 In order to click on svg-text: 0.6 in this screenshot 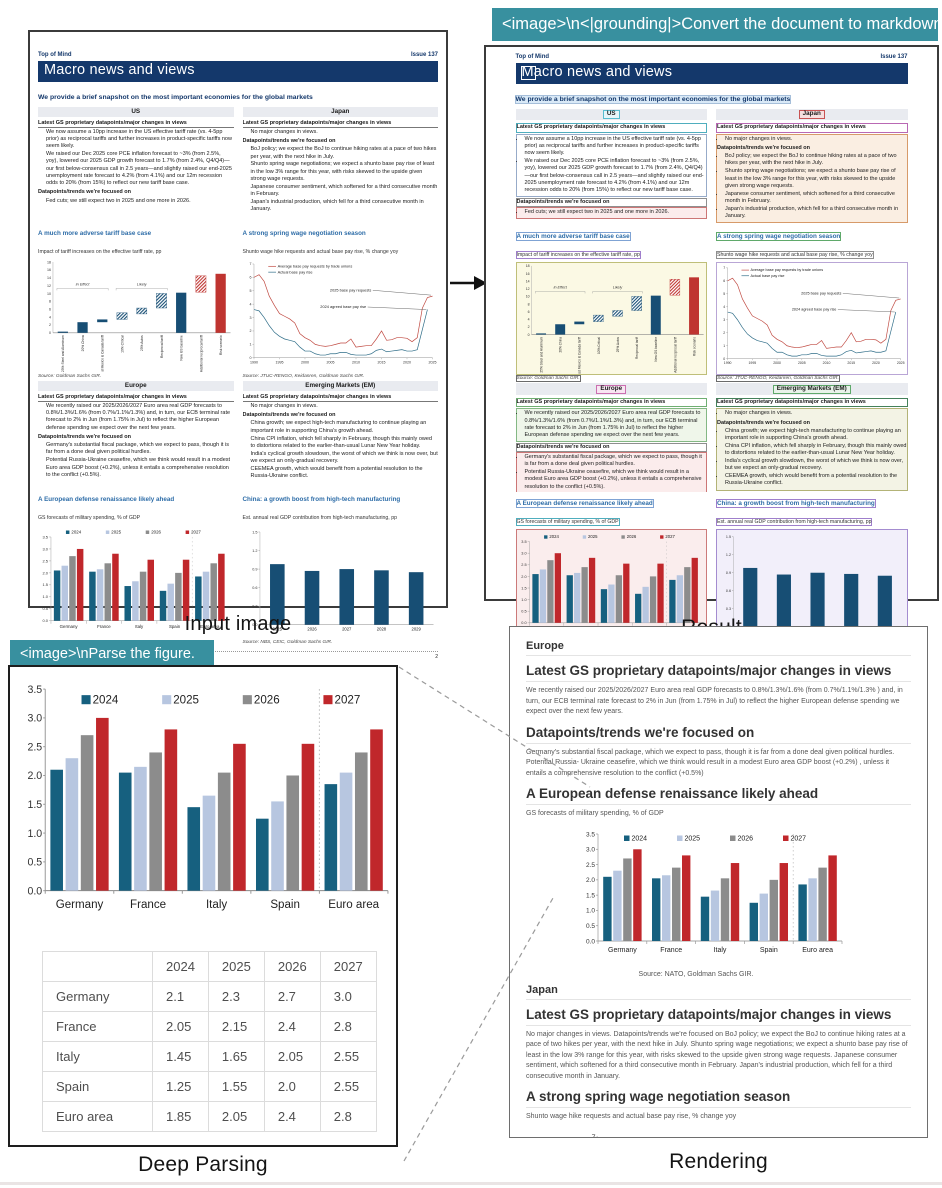, I will do `click(254, 588)`.